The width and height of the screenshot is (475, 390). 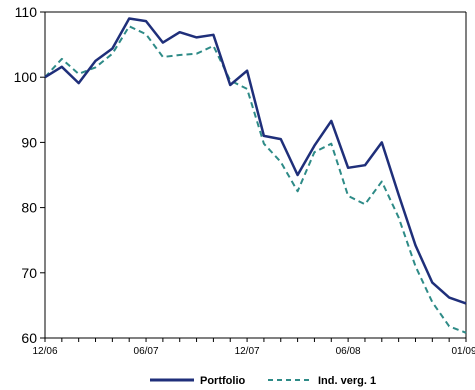 What do you see at coordinates (463, 351) in the screenshot?
I see `x-tick-label: 01/09` at bounding box center [463, 351].